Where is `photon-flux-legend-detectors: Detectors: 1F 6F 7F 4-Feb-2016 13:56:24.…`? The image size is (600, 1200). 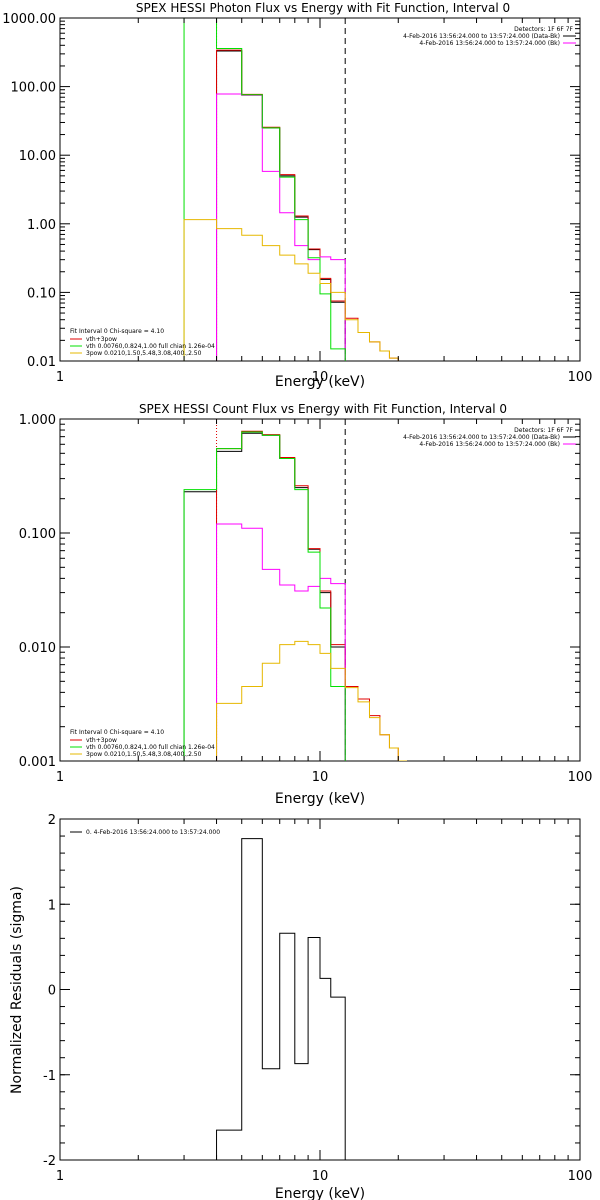
photon-flux-legend-detectors: Detectors: 1F 6F 7F 4-Feb-2016 13:56:24.… is located at coordinates (489, 36).